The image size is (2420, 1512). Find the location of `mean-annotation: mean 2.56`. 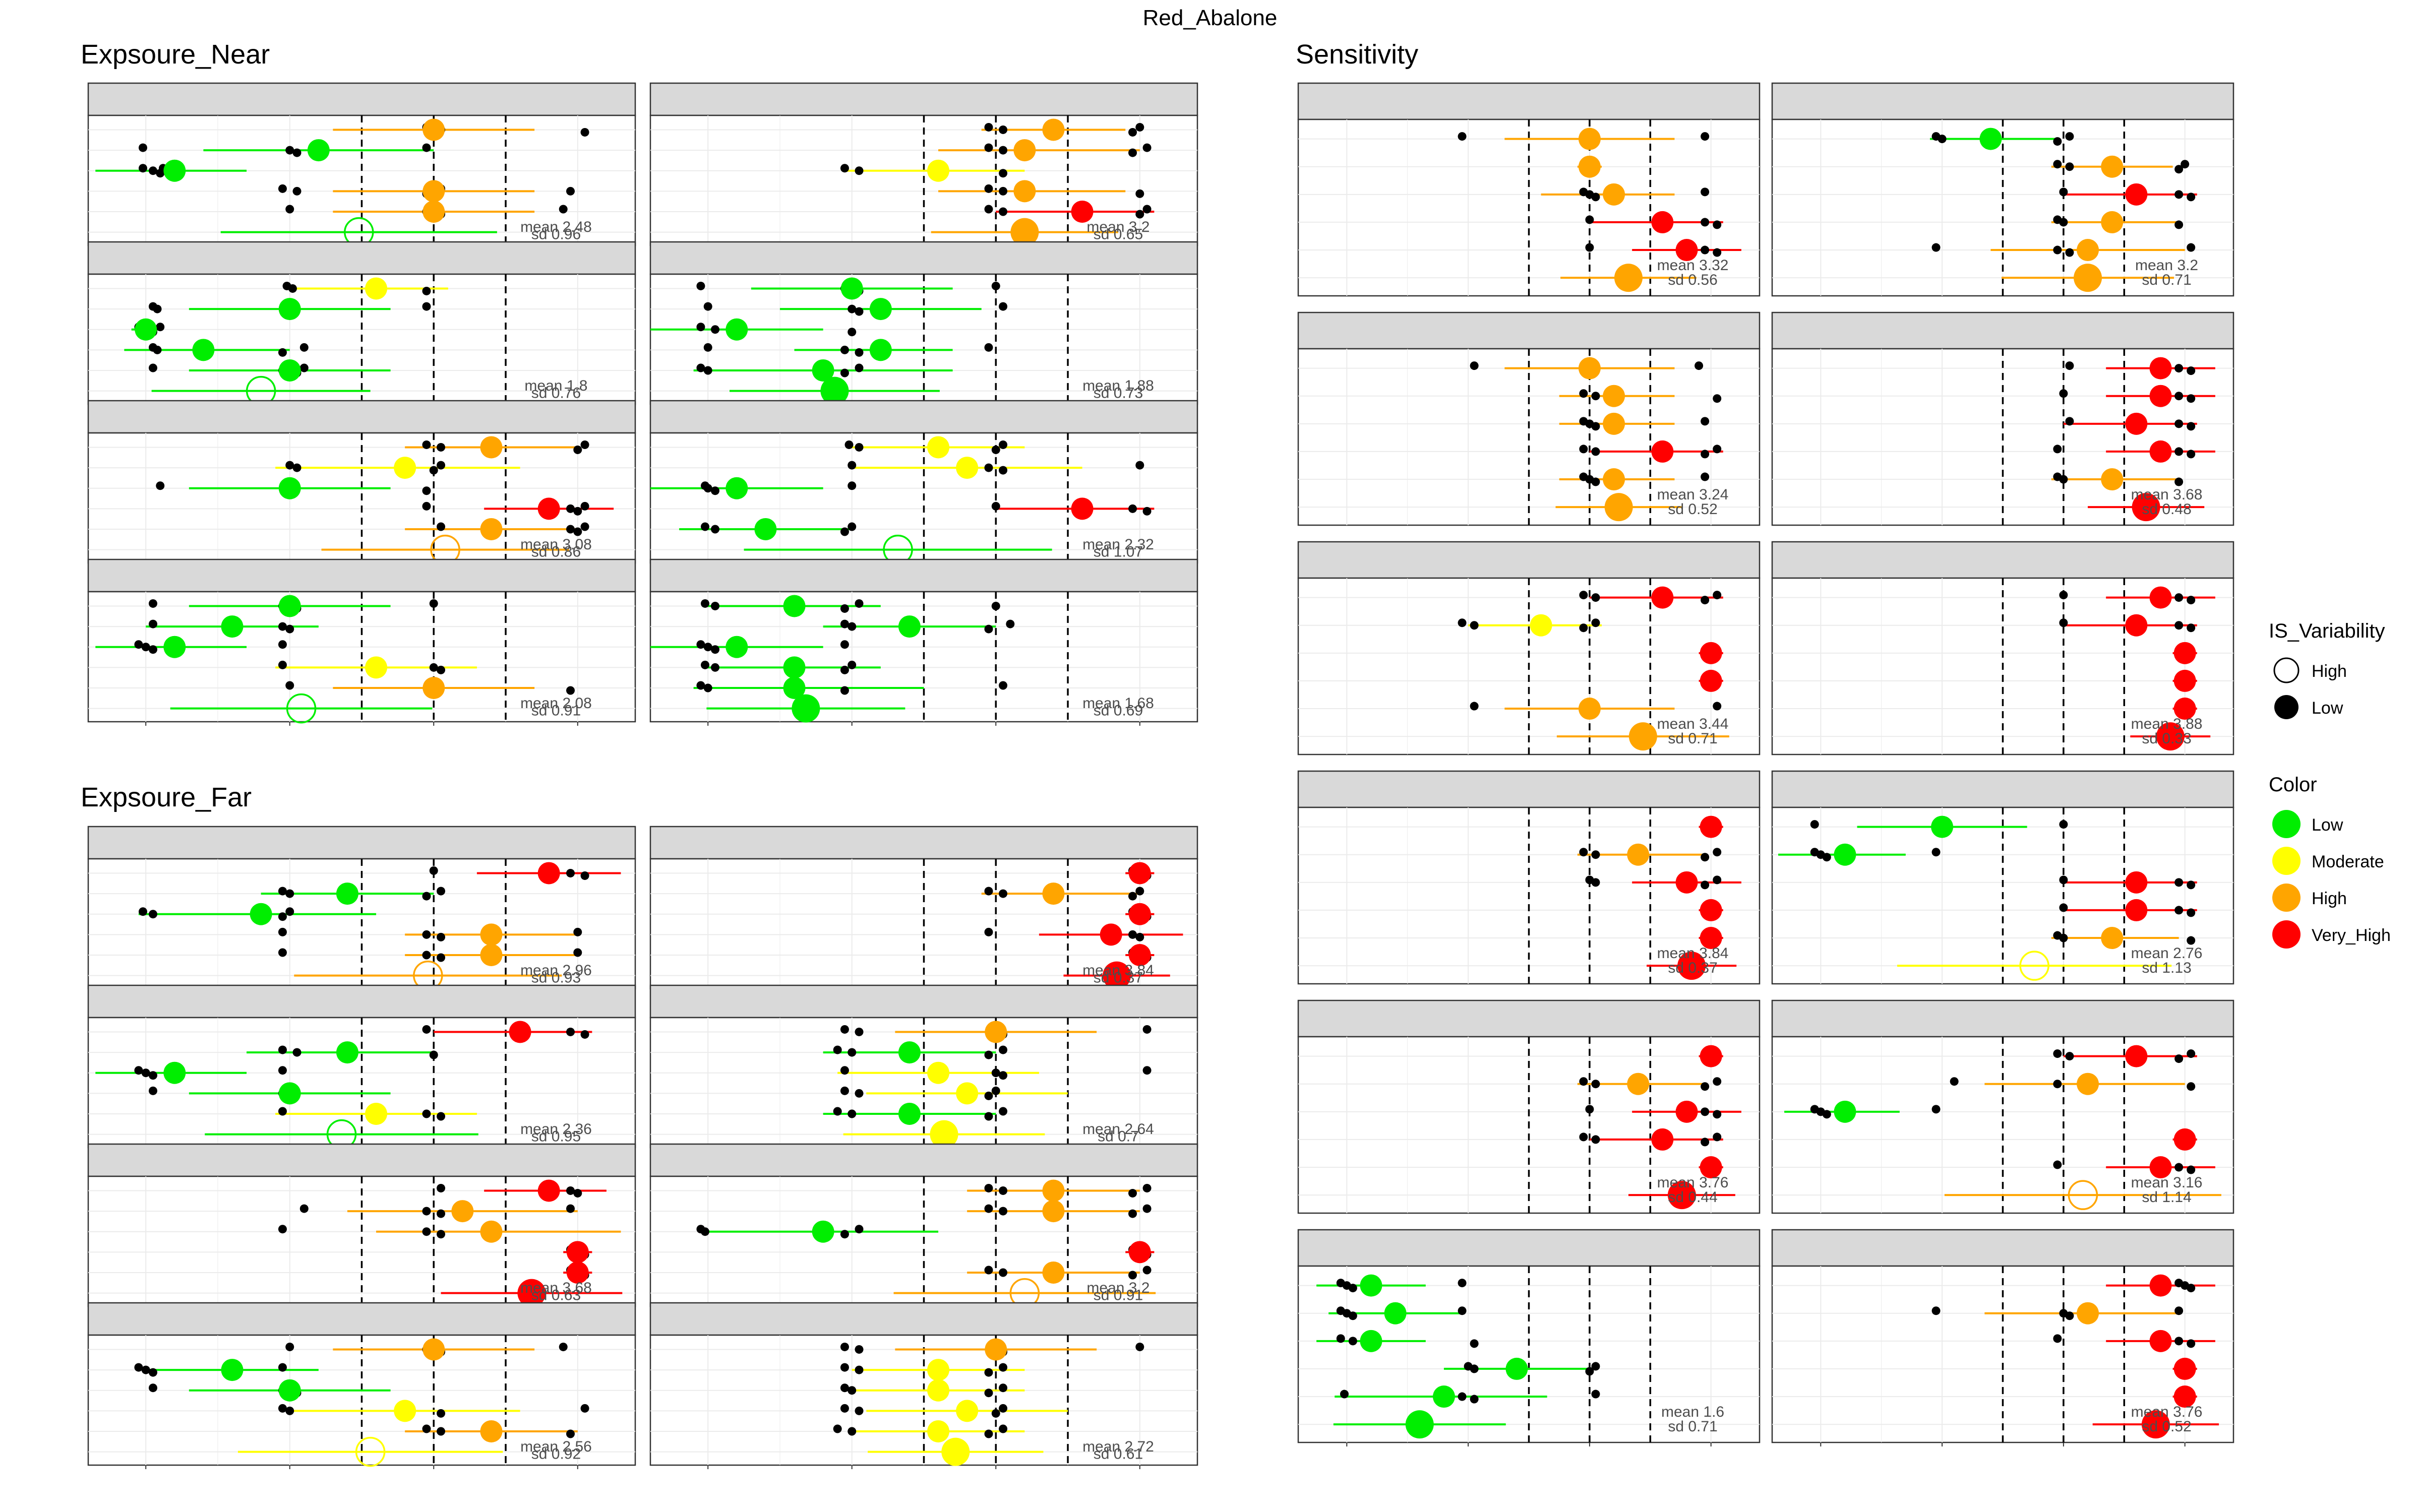

mean-annotation: mean 2.56 is located at coordinates (556, 1446).